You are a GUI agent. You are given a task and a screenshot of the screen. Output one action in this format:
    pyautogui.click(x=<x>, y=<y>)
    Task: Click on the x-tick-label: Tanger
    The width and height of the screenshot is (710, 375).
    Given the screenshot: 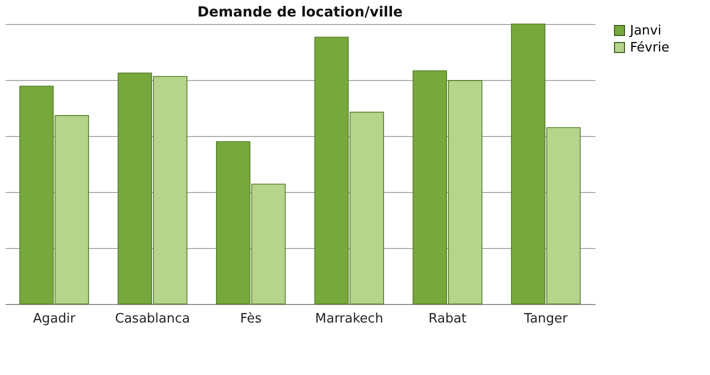 What is the action you would take?
    pyautogui.click(x=545, y=319)
    